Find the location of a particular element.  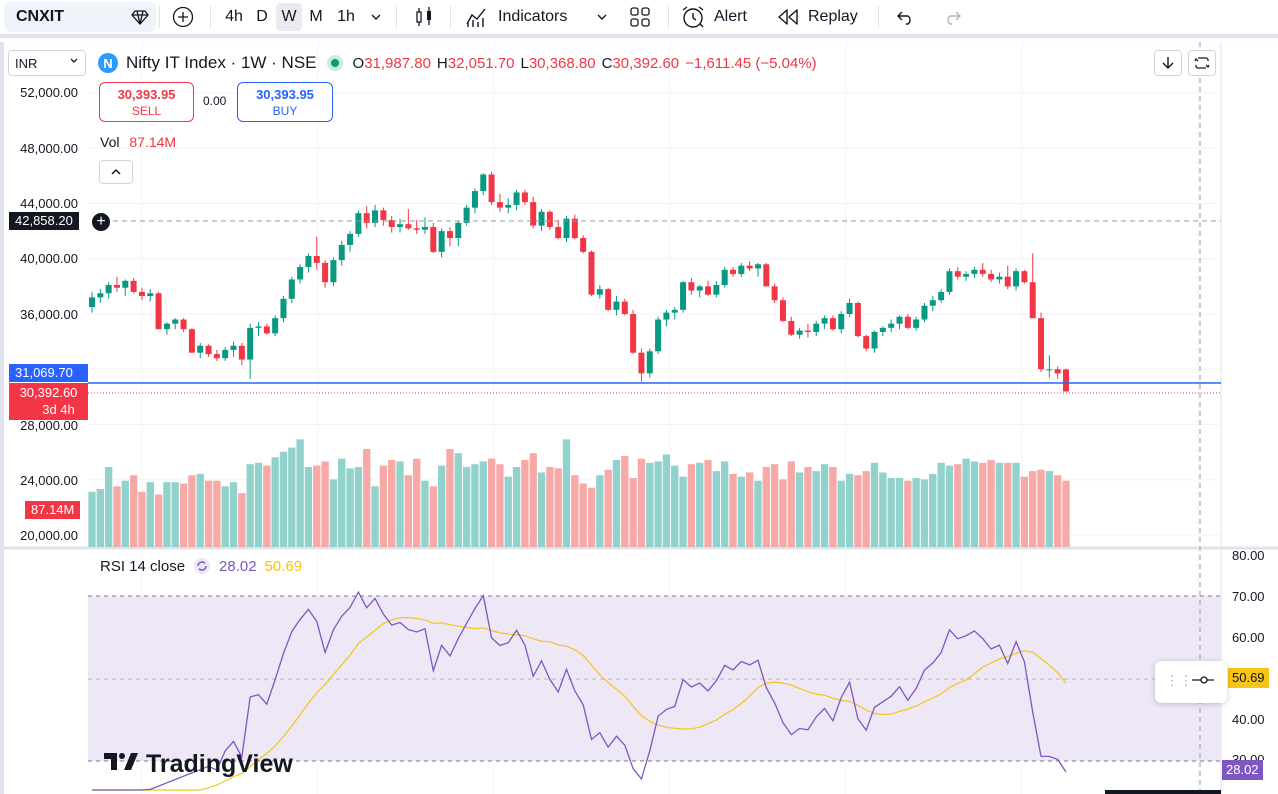

indicators-button: Indicators is located at coordinates (524, 17).